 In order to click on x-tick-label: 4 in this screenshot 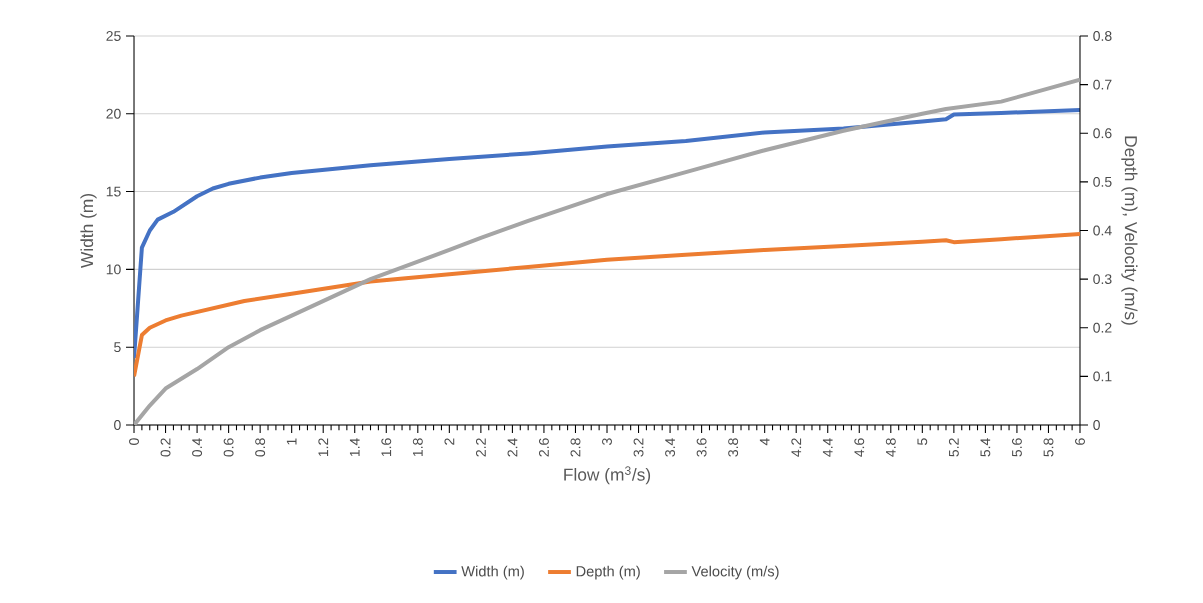, I will do `click(764, 442)`.